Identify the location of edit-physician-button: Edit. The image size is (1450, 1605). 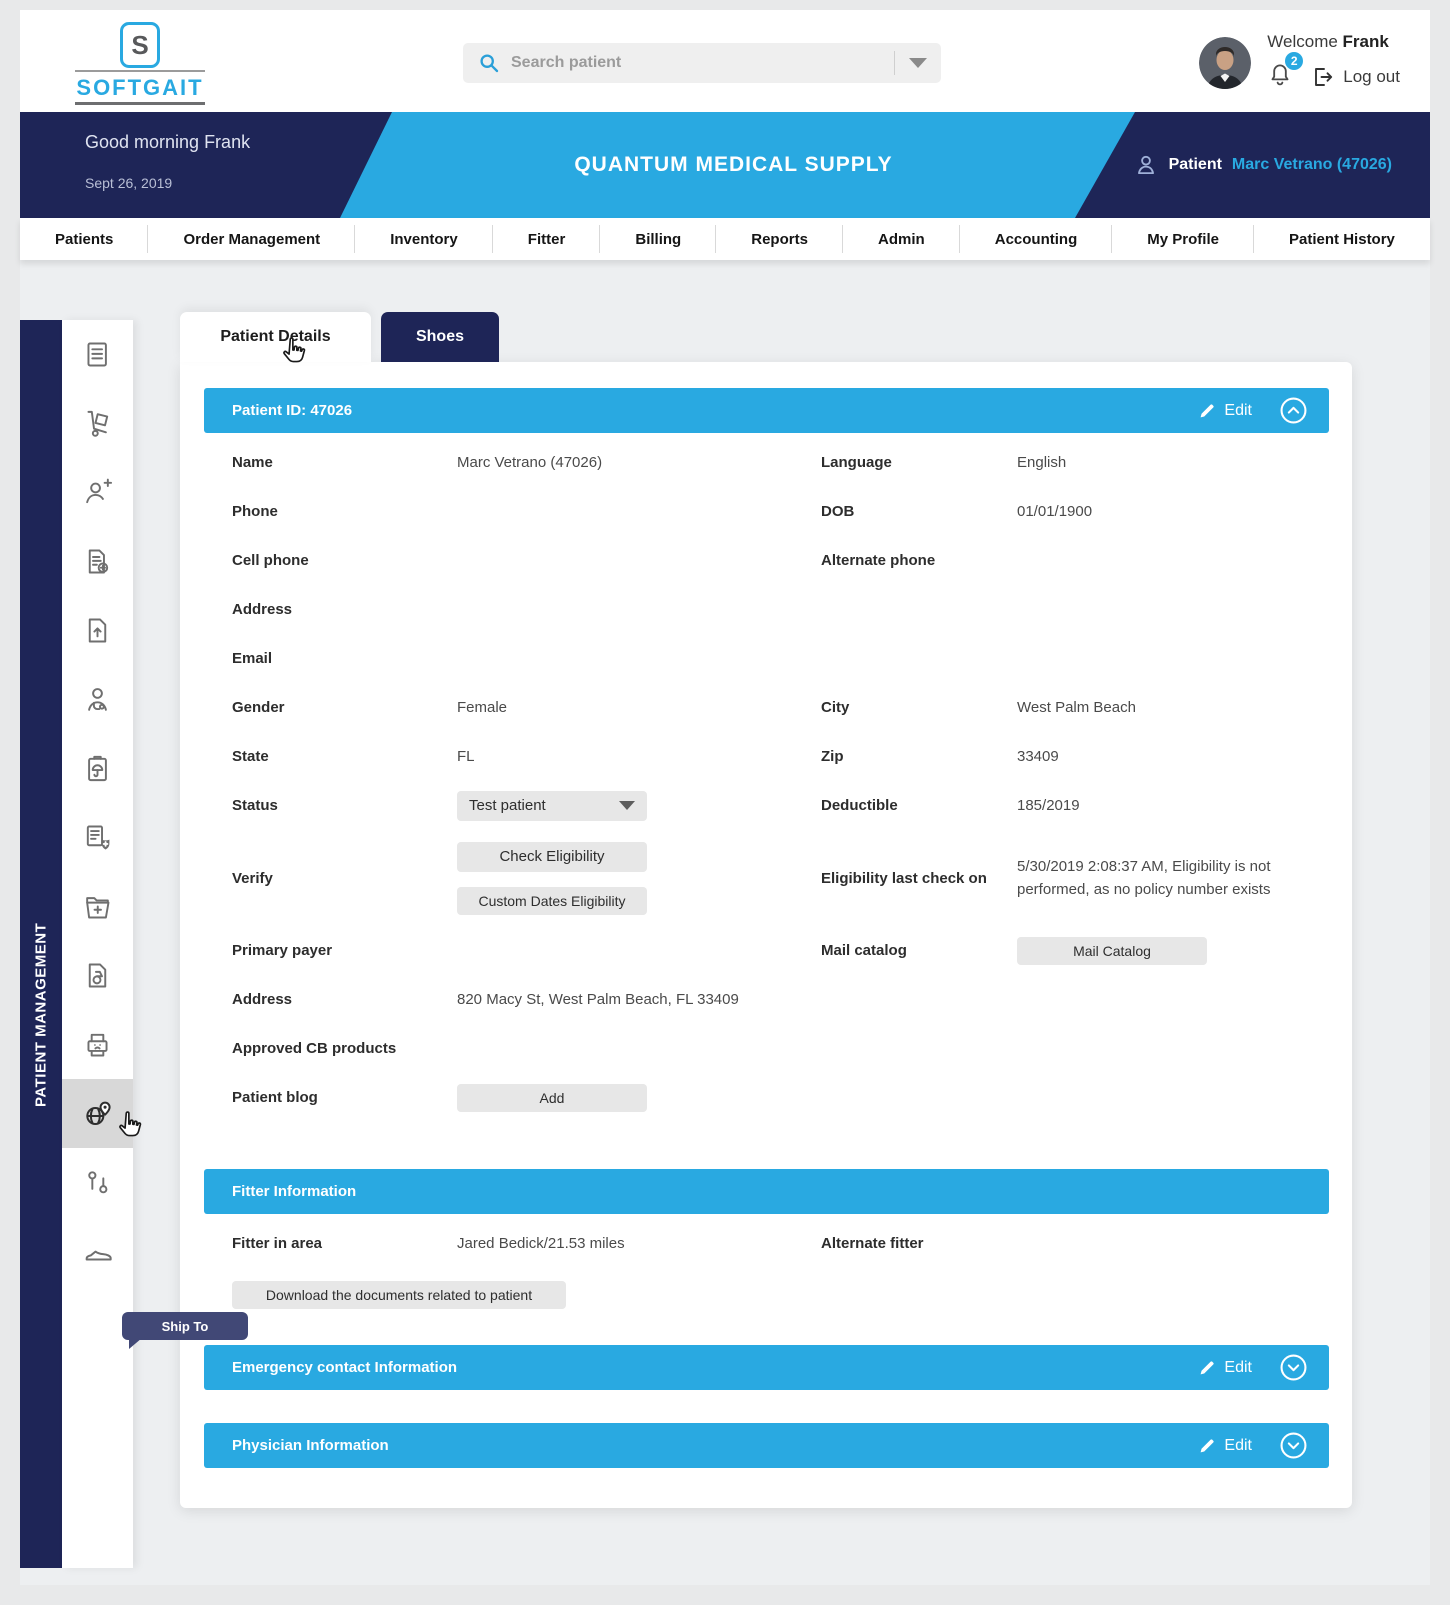
(1225, 1446).